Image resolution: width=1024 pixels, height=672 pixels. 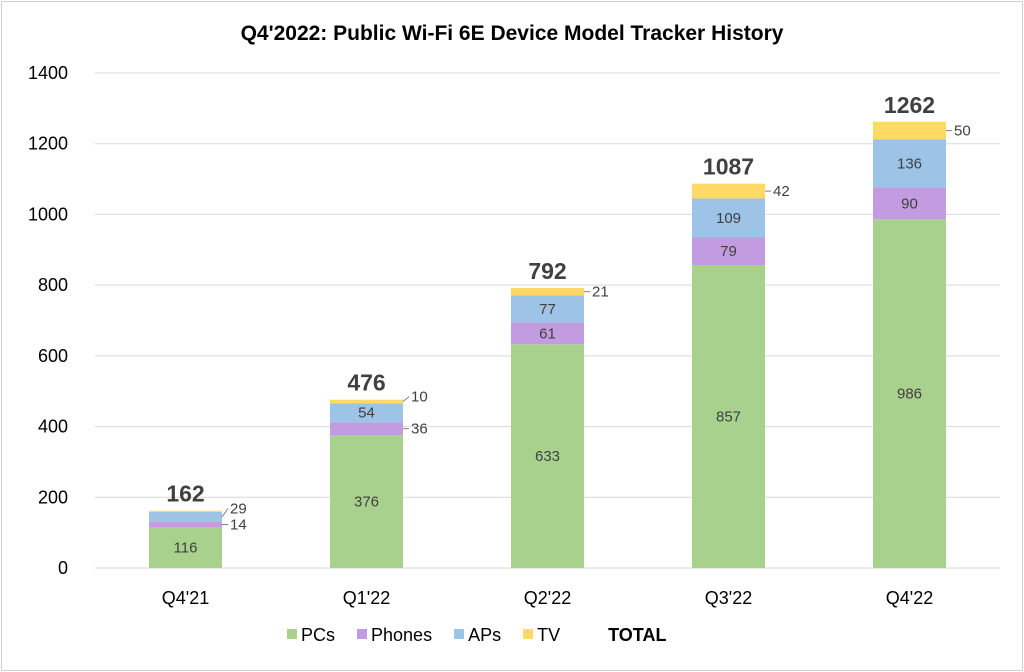 What do you see at coordinates (48, 214) in the screenshot?
I see `y-tick-label: 1000` at bounding box center [48, 214].